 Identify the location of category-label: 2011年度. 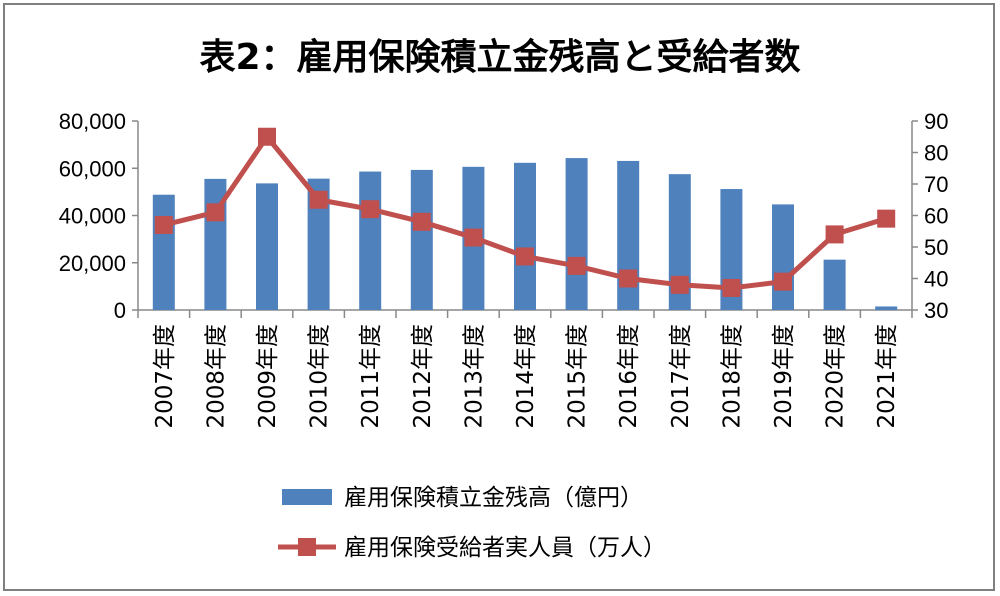
(371, 376).